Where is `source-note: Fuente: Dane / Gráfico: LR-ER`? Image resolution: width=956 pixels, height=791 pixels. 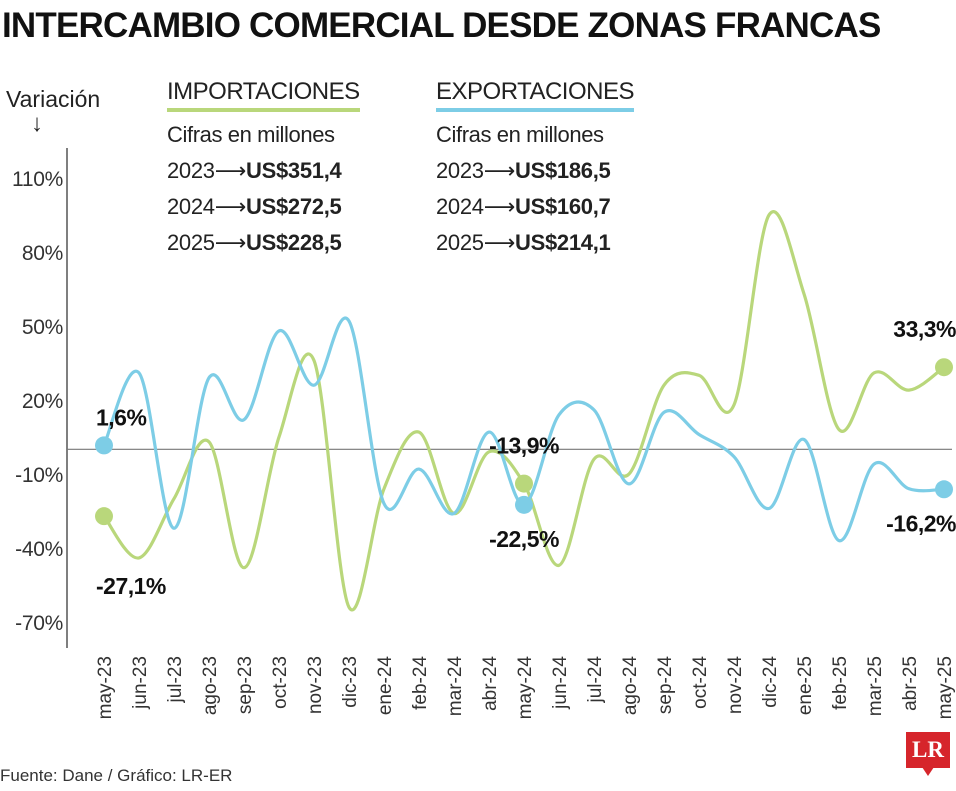
source-note: Fuente: Dane / Gráfico: LR-ER is located at coordinates (116, 775).